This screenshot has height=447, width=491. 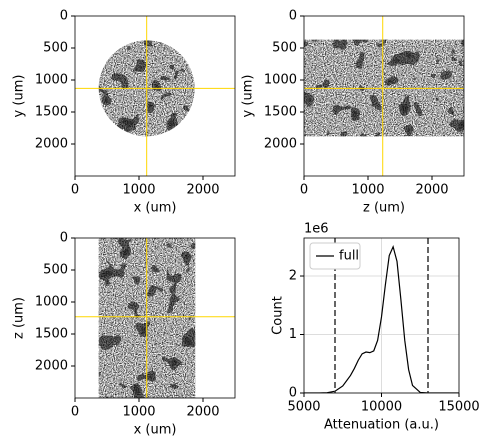 I want to click on offset-text: 1e6, so click(x=316, y=229).